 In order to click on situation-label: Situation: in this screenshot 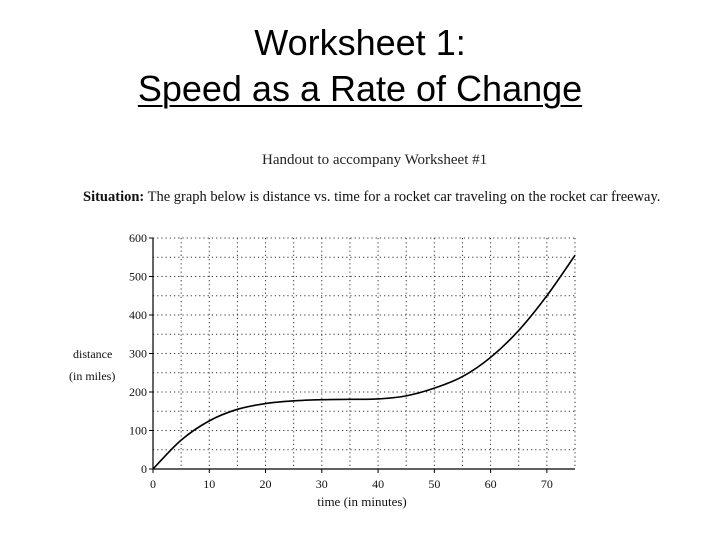, I will do `click(114, 197)`.